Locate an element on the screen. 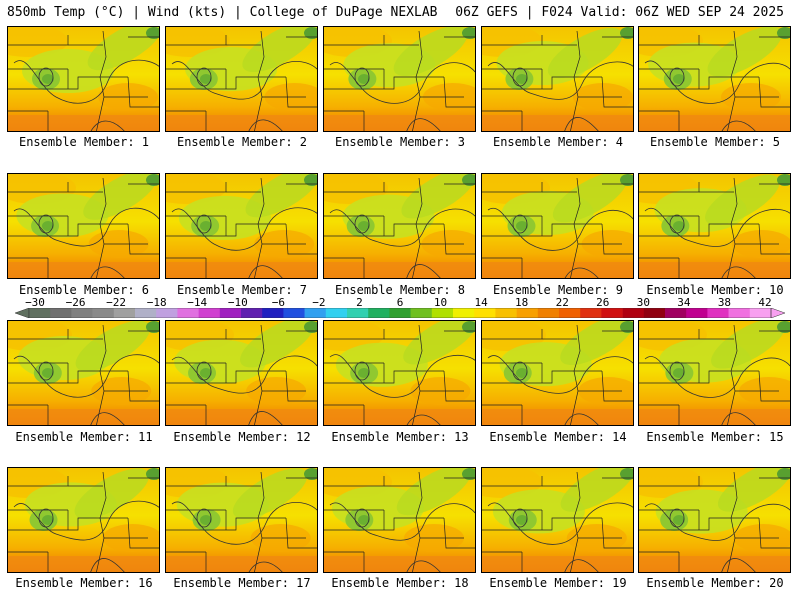  colorbar-tick-label: 10 is located at coordinates (440, 302).